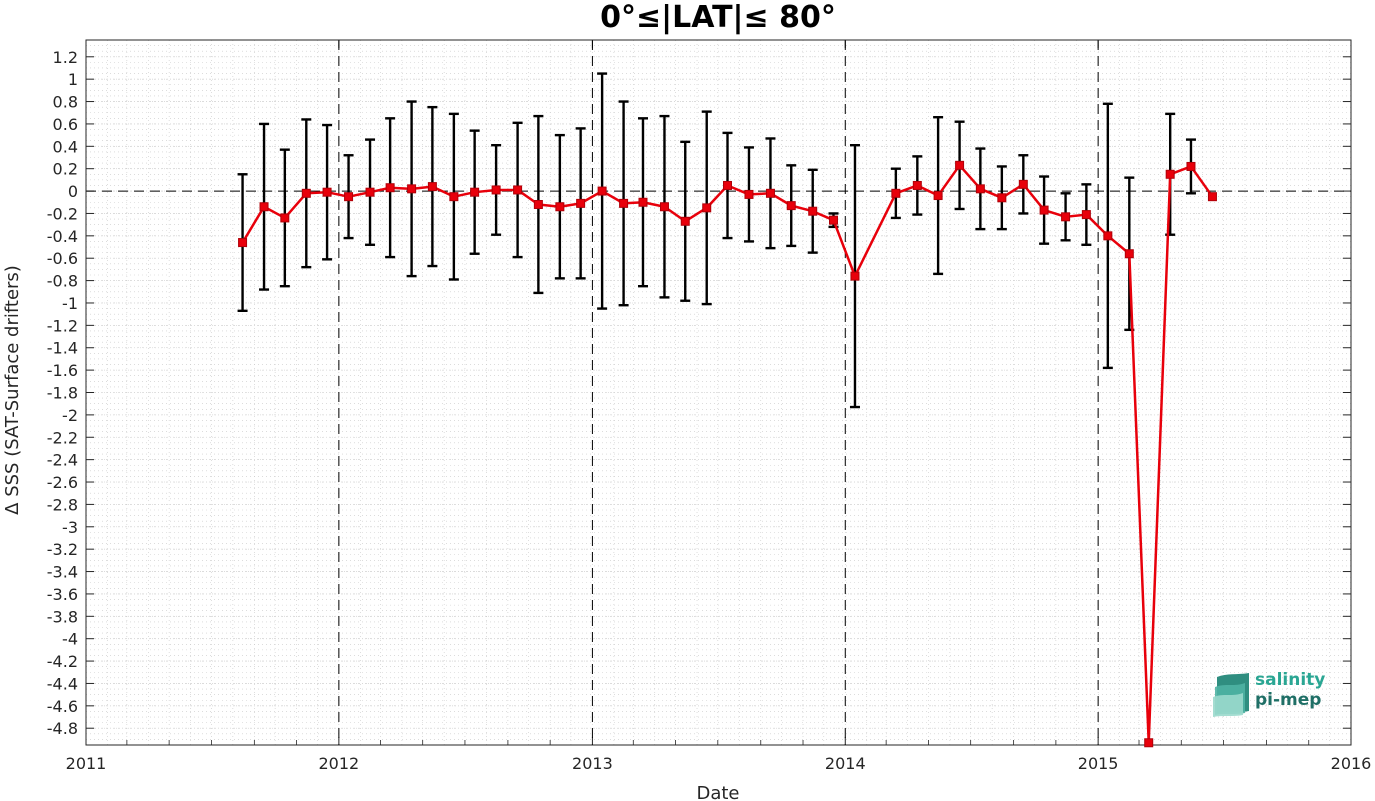  What do you see at coordinates (62, 393) in the screenshot?
I see `y-tick-label: -1.8` at bounding box center [62, 393].